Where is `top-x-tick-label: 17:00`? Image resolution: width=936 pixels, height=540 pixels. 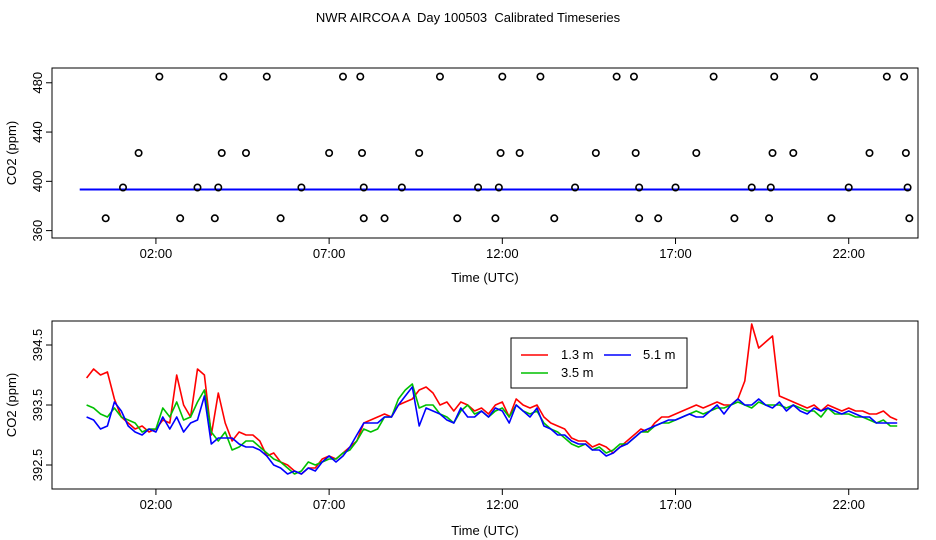
top-x-tick-label: 17:00 is located at coordinates (675, 253).